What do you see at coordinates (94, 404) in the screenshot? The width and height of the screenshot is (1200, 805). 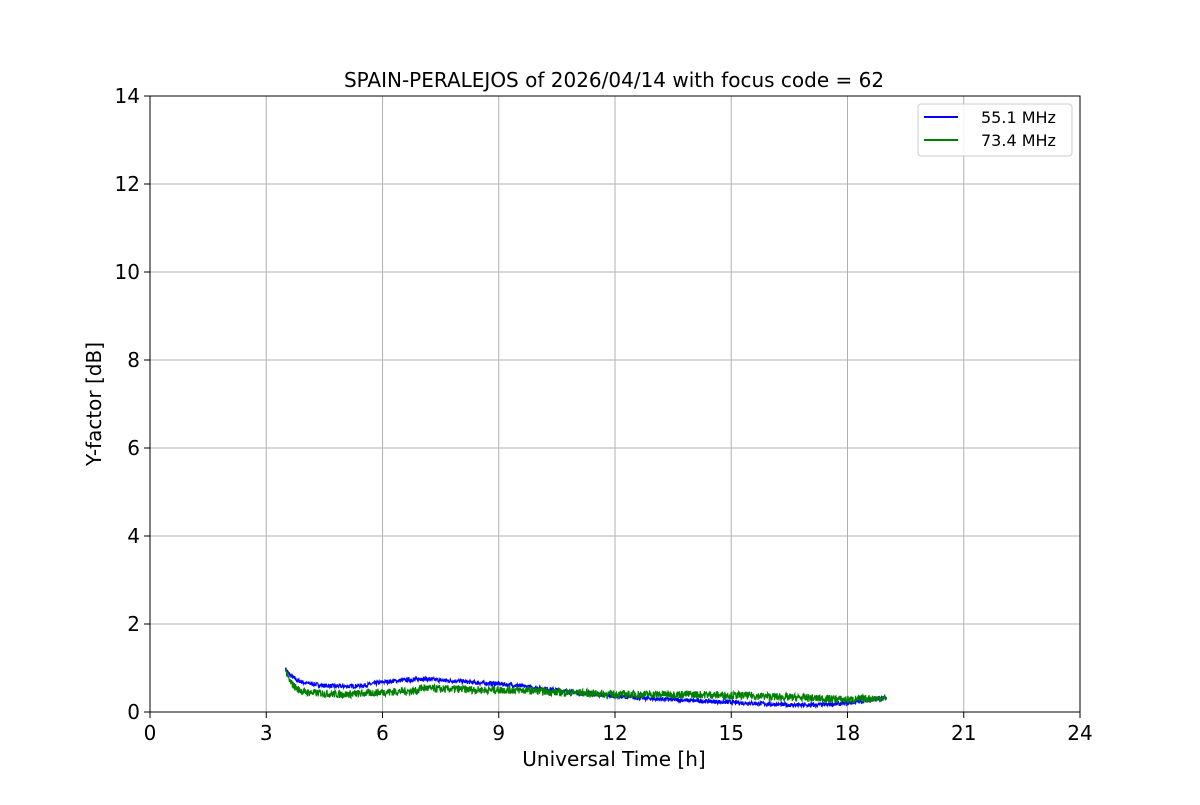 I see `y-axis-title: Y-factor [dB]` at bounding box center [94, 404].